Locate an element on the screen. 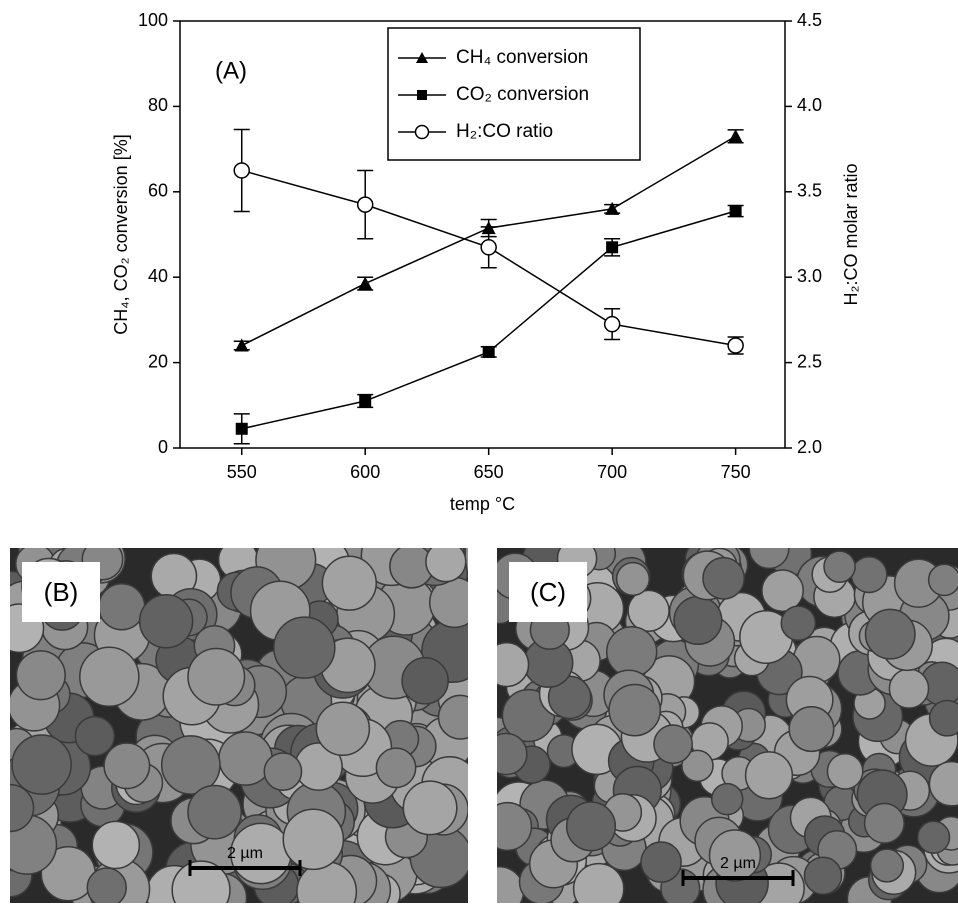 This screenshot has width=958, height=908. legend-label: CH₄ conversion is located at coordinates (522, 57).